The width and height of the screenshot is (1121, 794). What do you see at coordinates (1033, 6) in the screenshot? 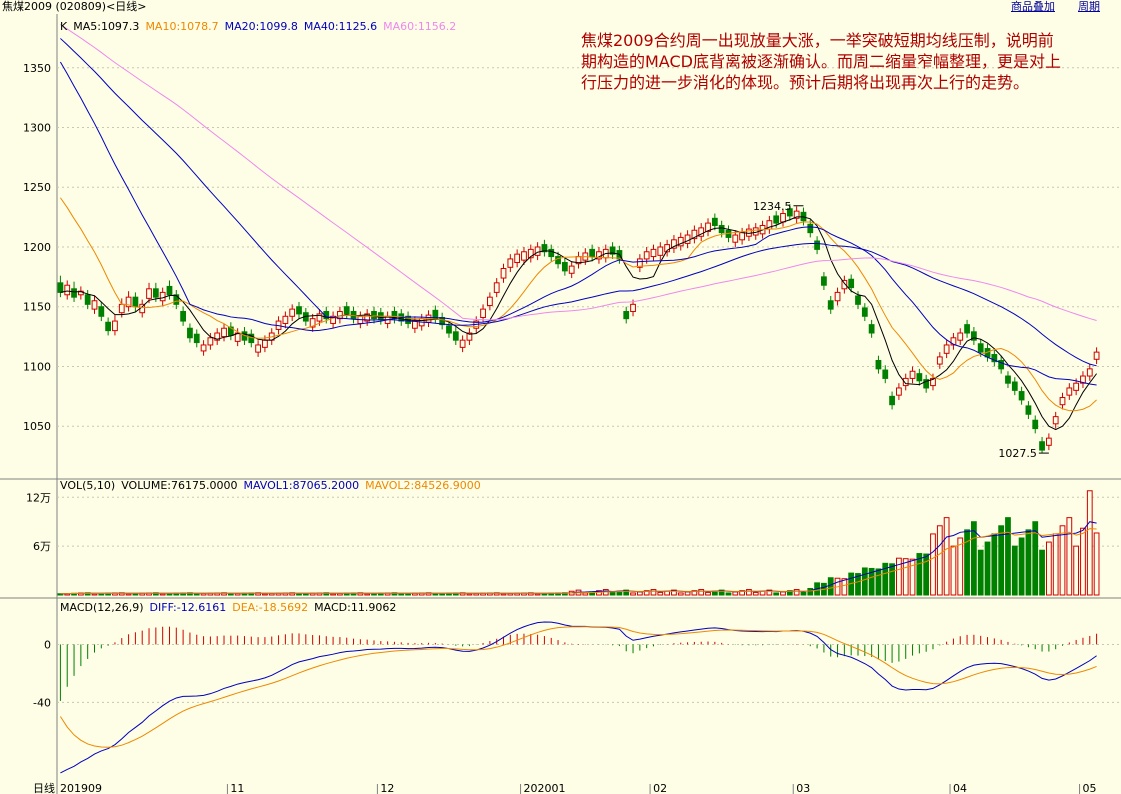
I see `commodity-overlay-link: 商品叠加` at bounding box center [1033, 6].